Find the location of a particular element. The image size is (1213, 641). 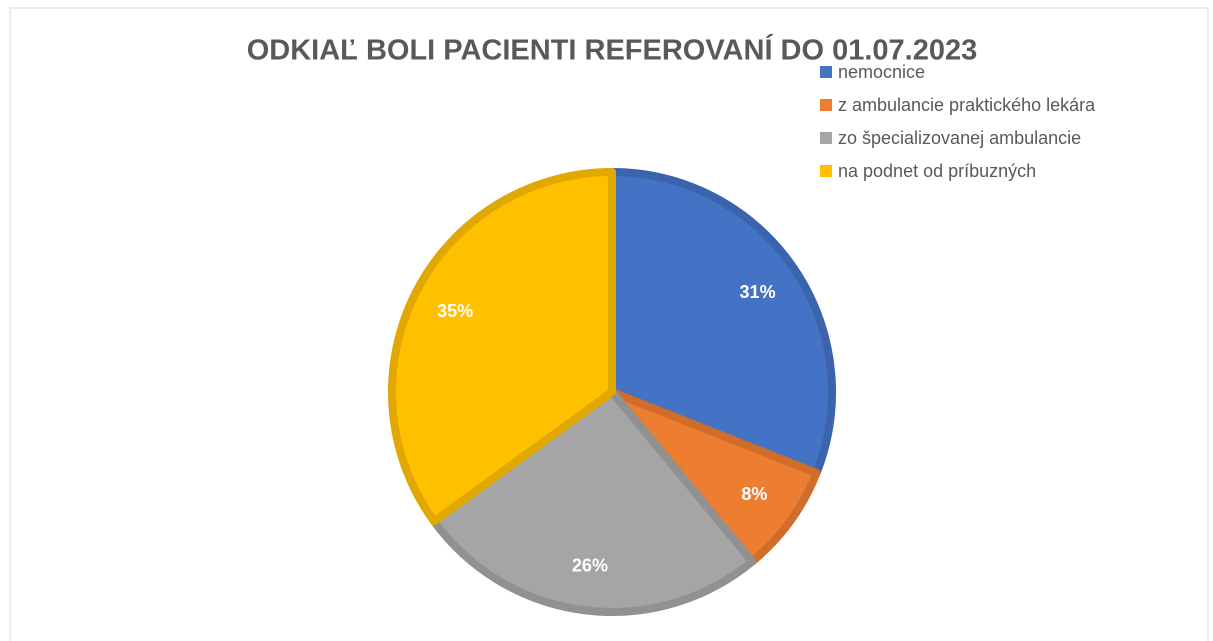

legend-label: nemocnice is located at coordinates (881, 72).